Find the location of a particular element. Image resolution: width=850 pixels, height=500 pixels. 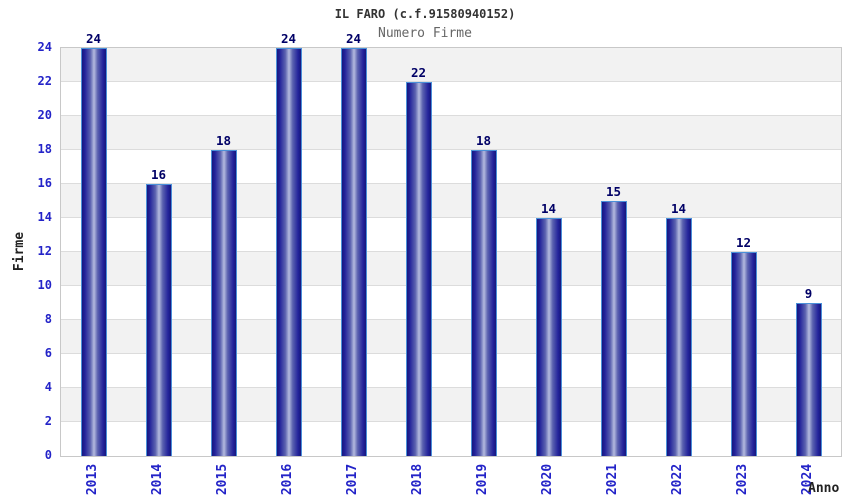

bar-2021 is located at coordinates (613, 328).